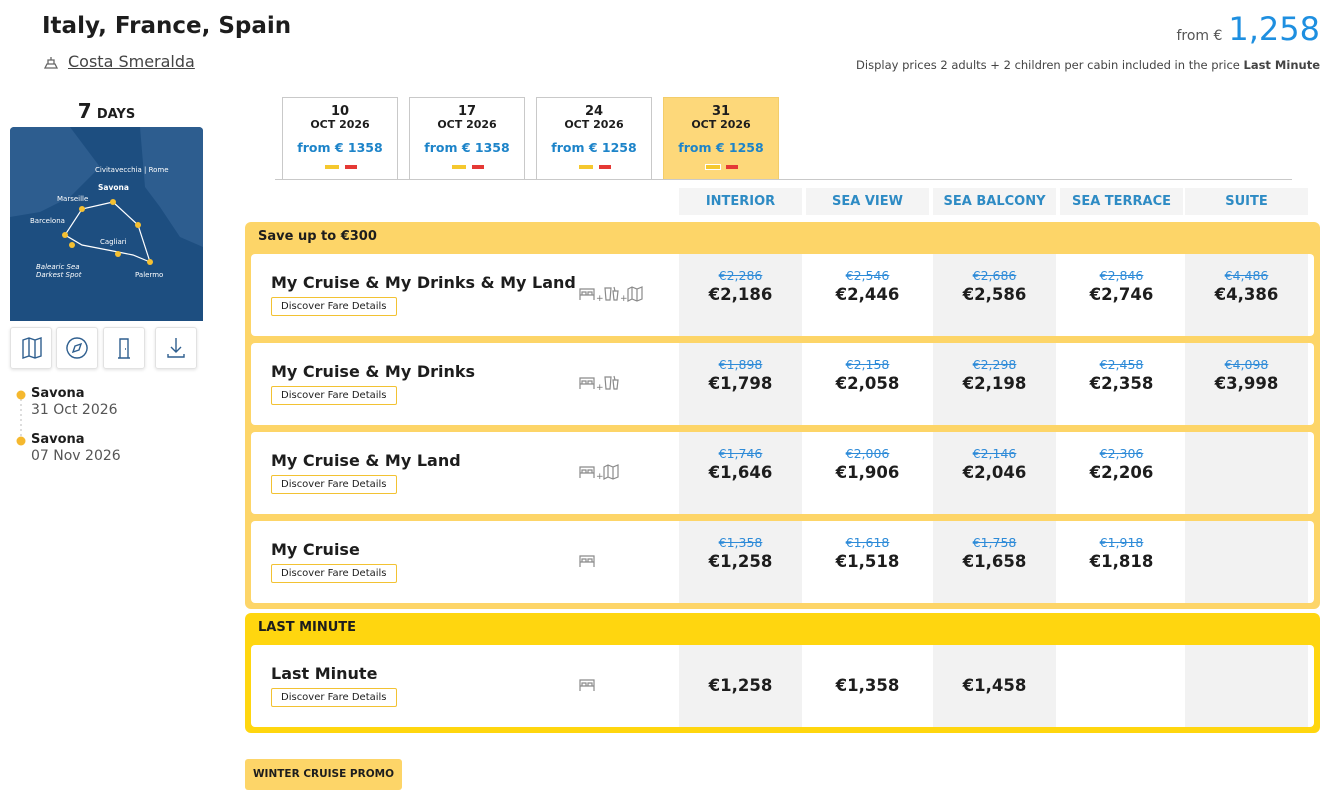 Image resolution: width=1332 pixels, height=800 pixels. What do you see at coordinates (994, 384) in the screenshot?
I see `price-cell: €2,298 €2,198` at bounding box center [994, 384].